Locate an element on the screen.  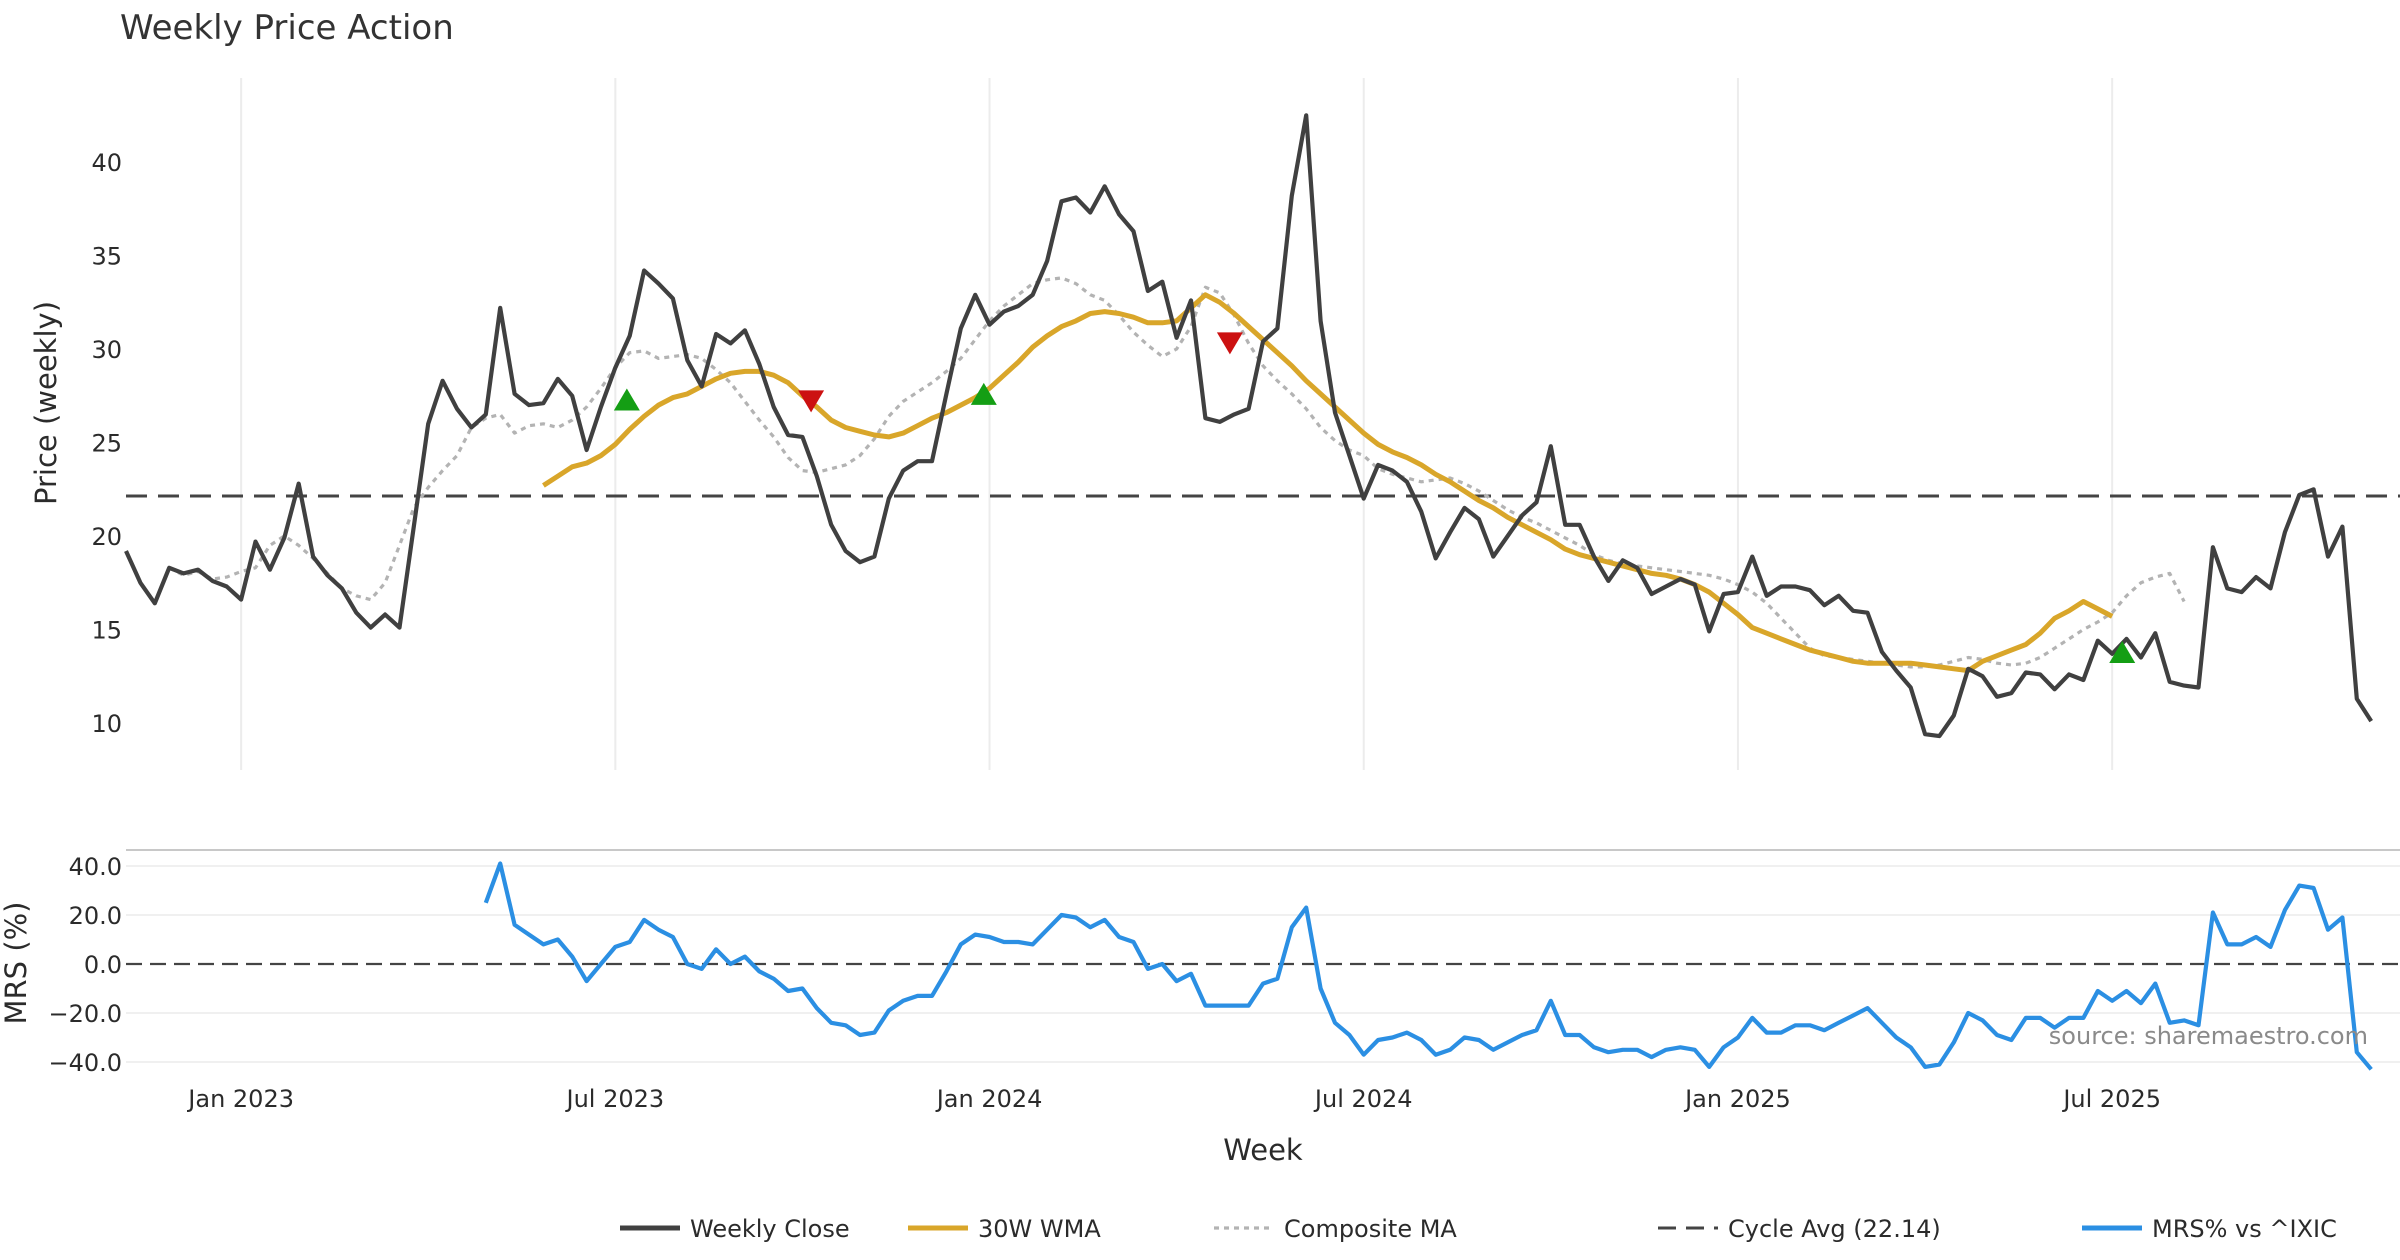
price-y-axis-label: Price (weekly) is located at coordinates (46, 403).